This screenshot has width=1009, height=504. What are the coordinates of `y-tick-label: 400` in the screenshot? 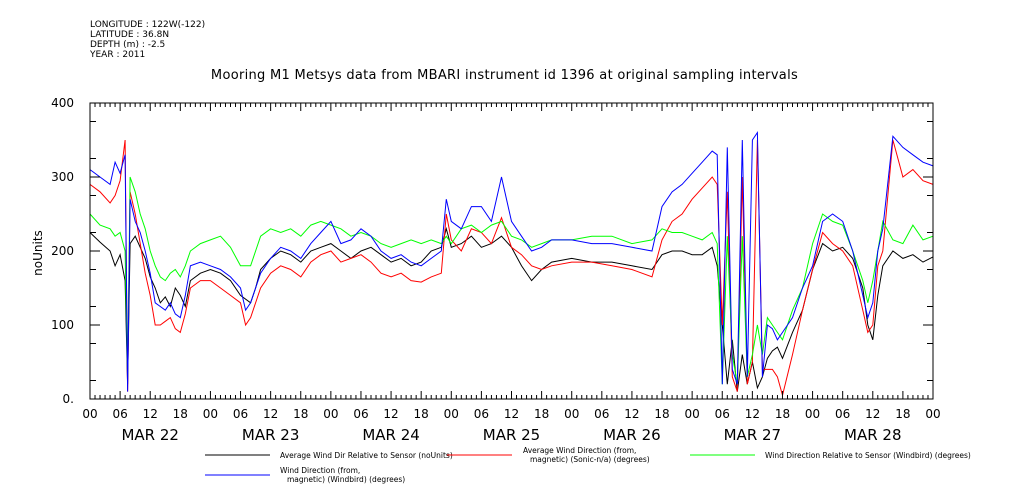 It's located at (62, 103).